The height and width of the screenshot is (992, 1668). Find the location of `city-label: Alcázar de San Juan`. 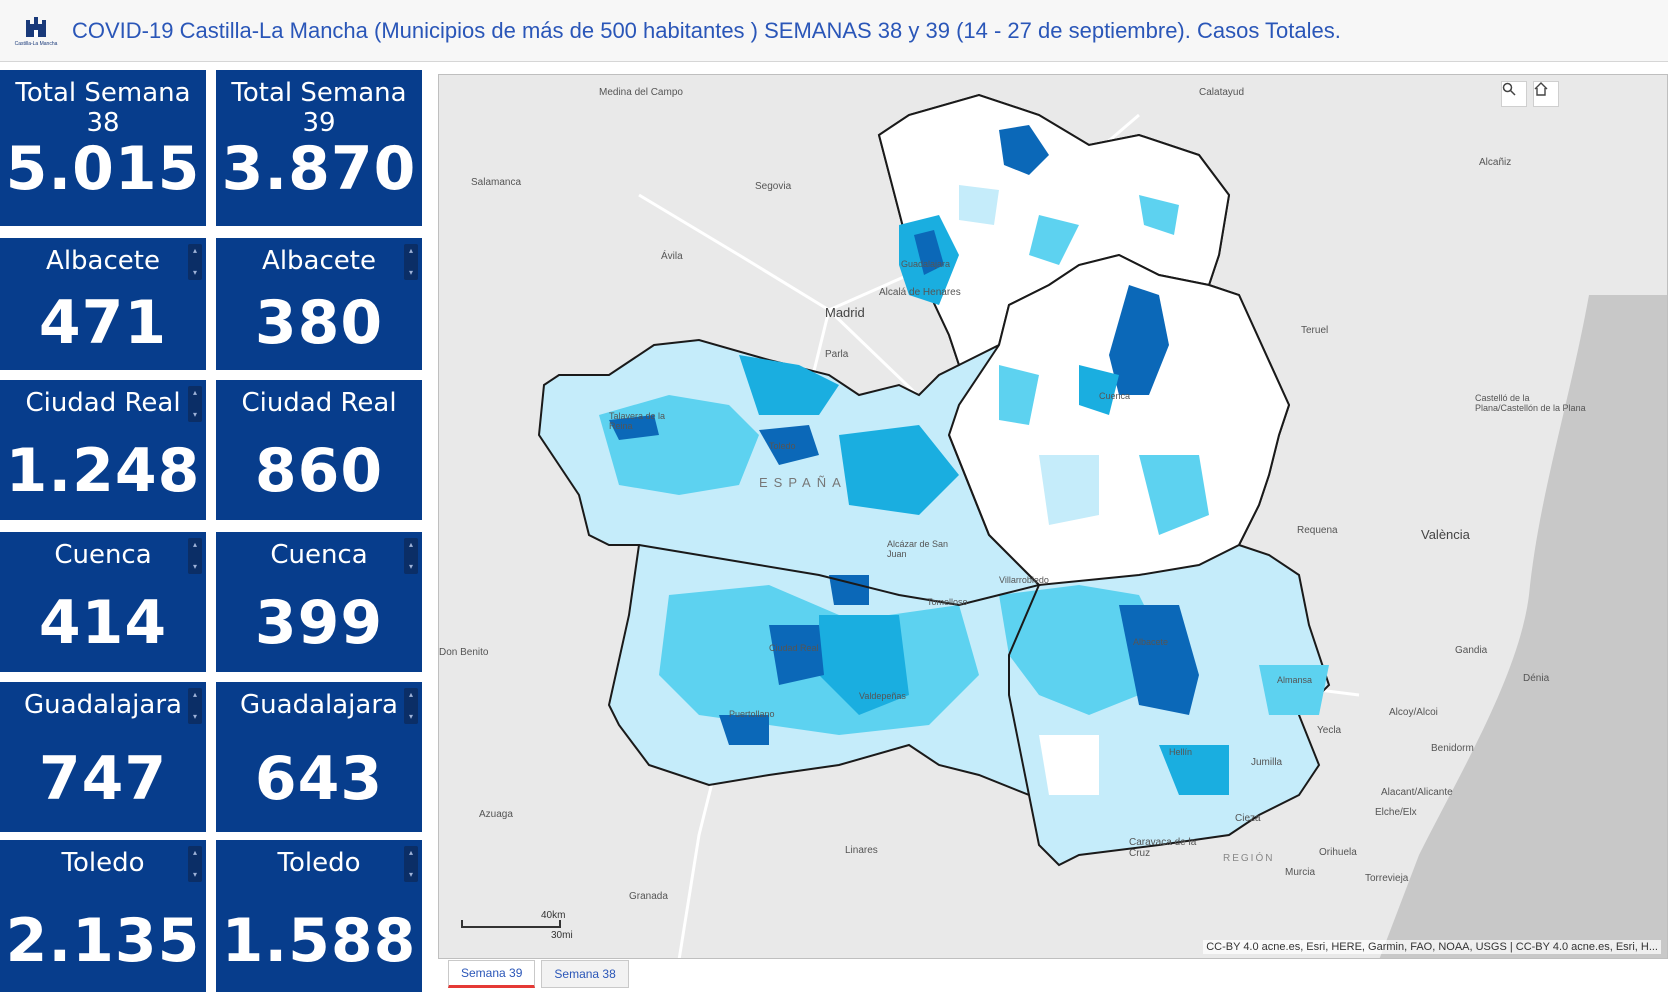

city-label: Alcázar de San Juan is located at coordinates (918, 549).